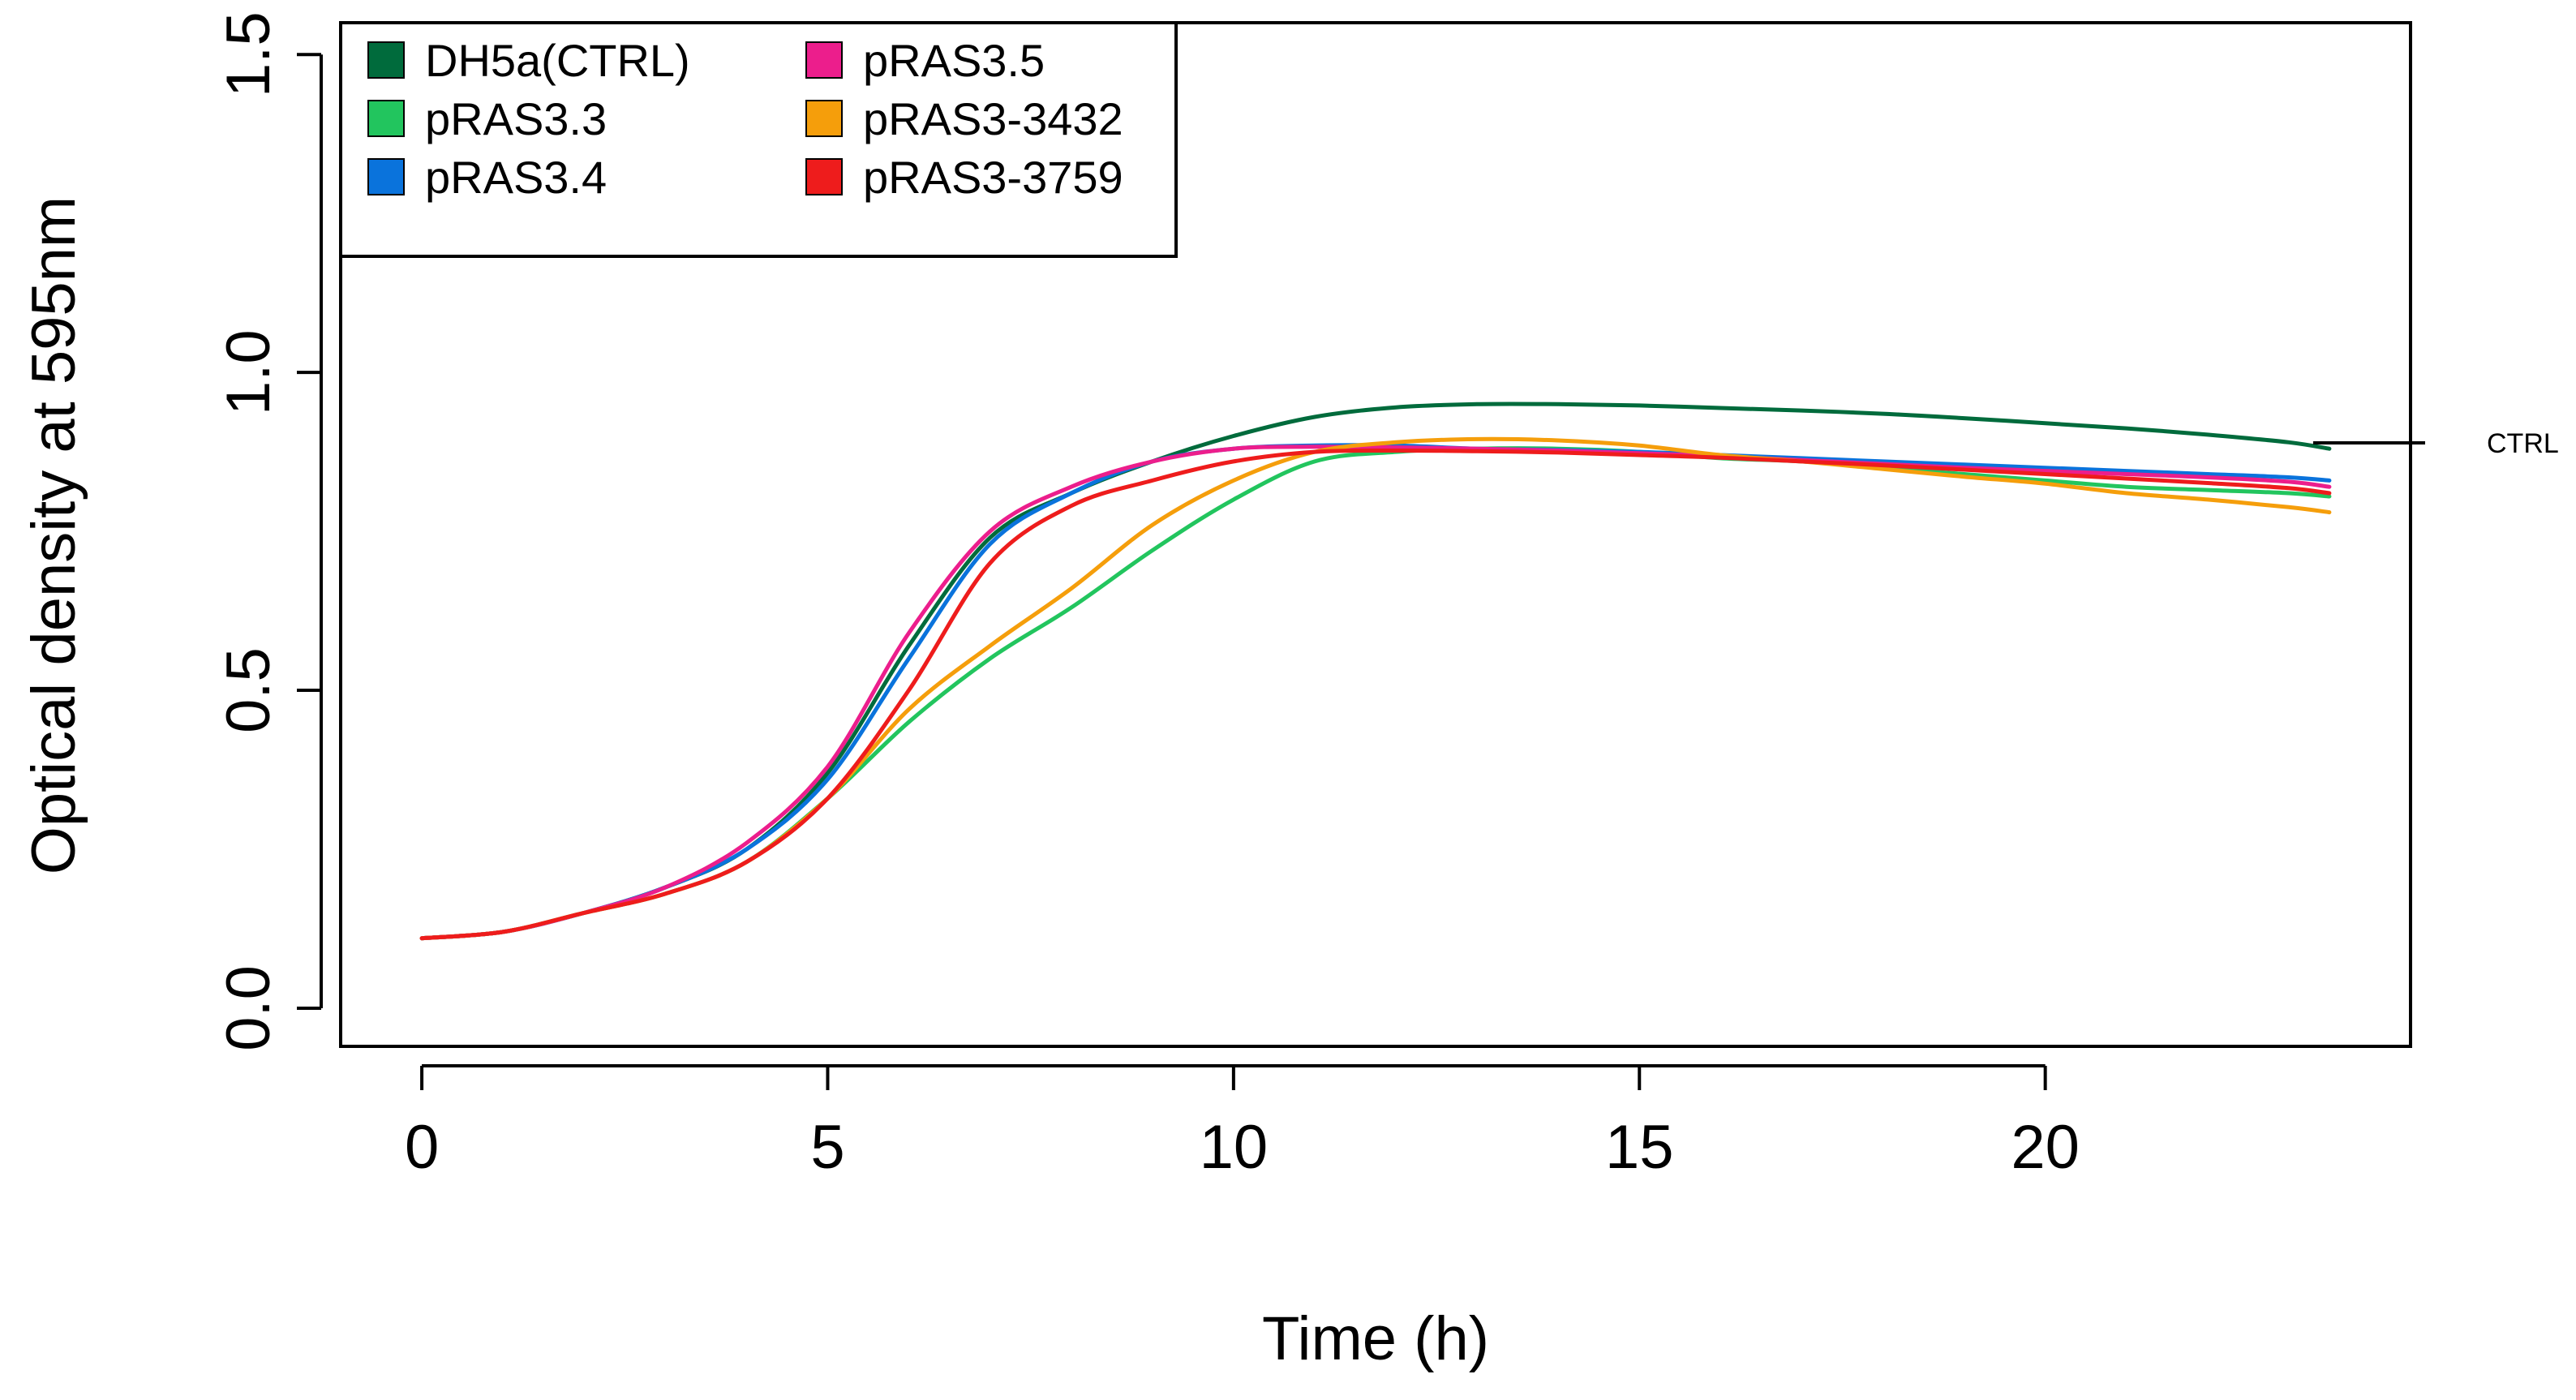 Image resolution: width=2576 pixels, height=1400 pixels. I want to click on x-ticks: 0 5 10 15 20, so click(1242, 1124).